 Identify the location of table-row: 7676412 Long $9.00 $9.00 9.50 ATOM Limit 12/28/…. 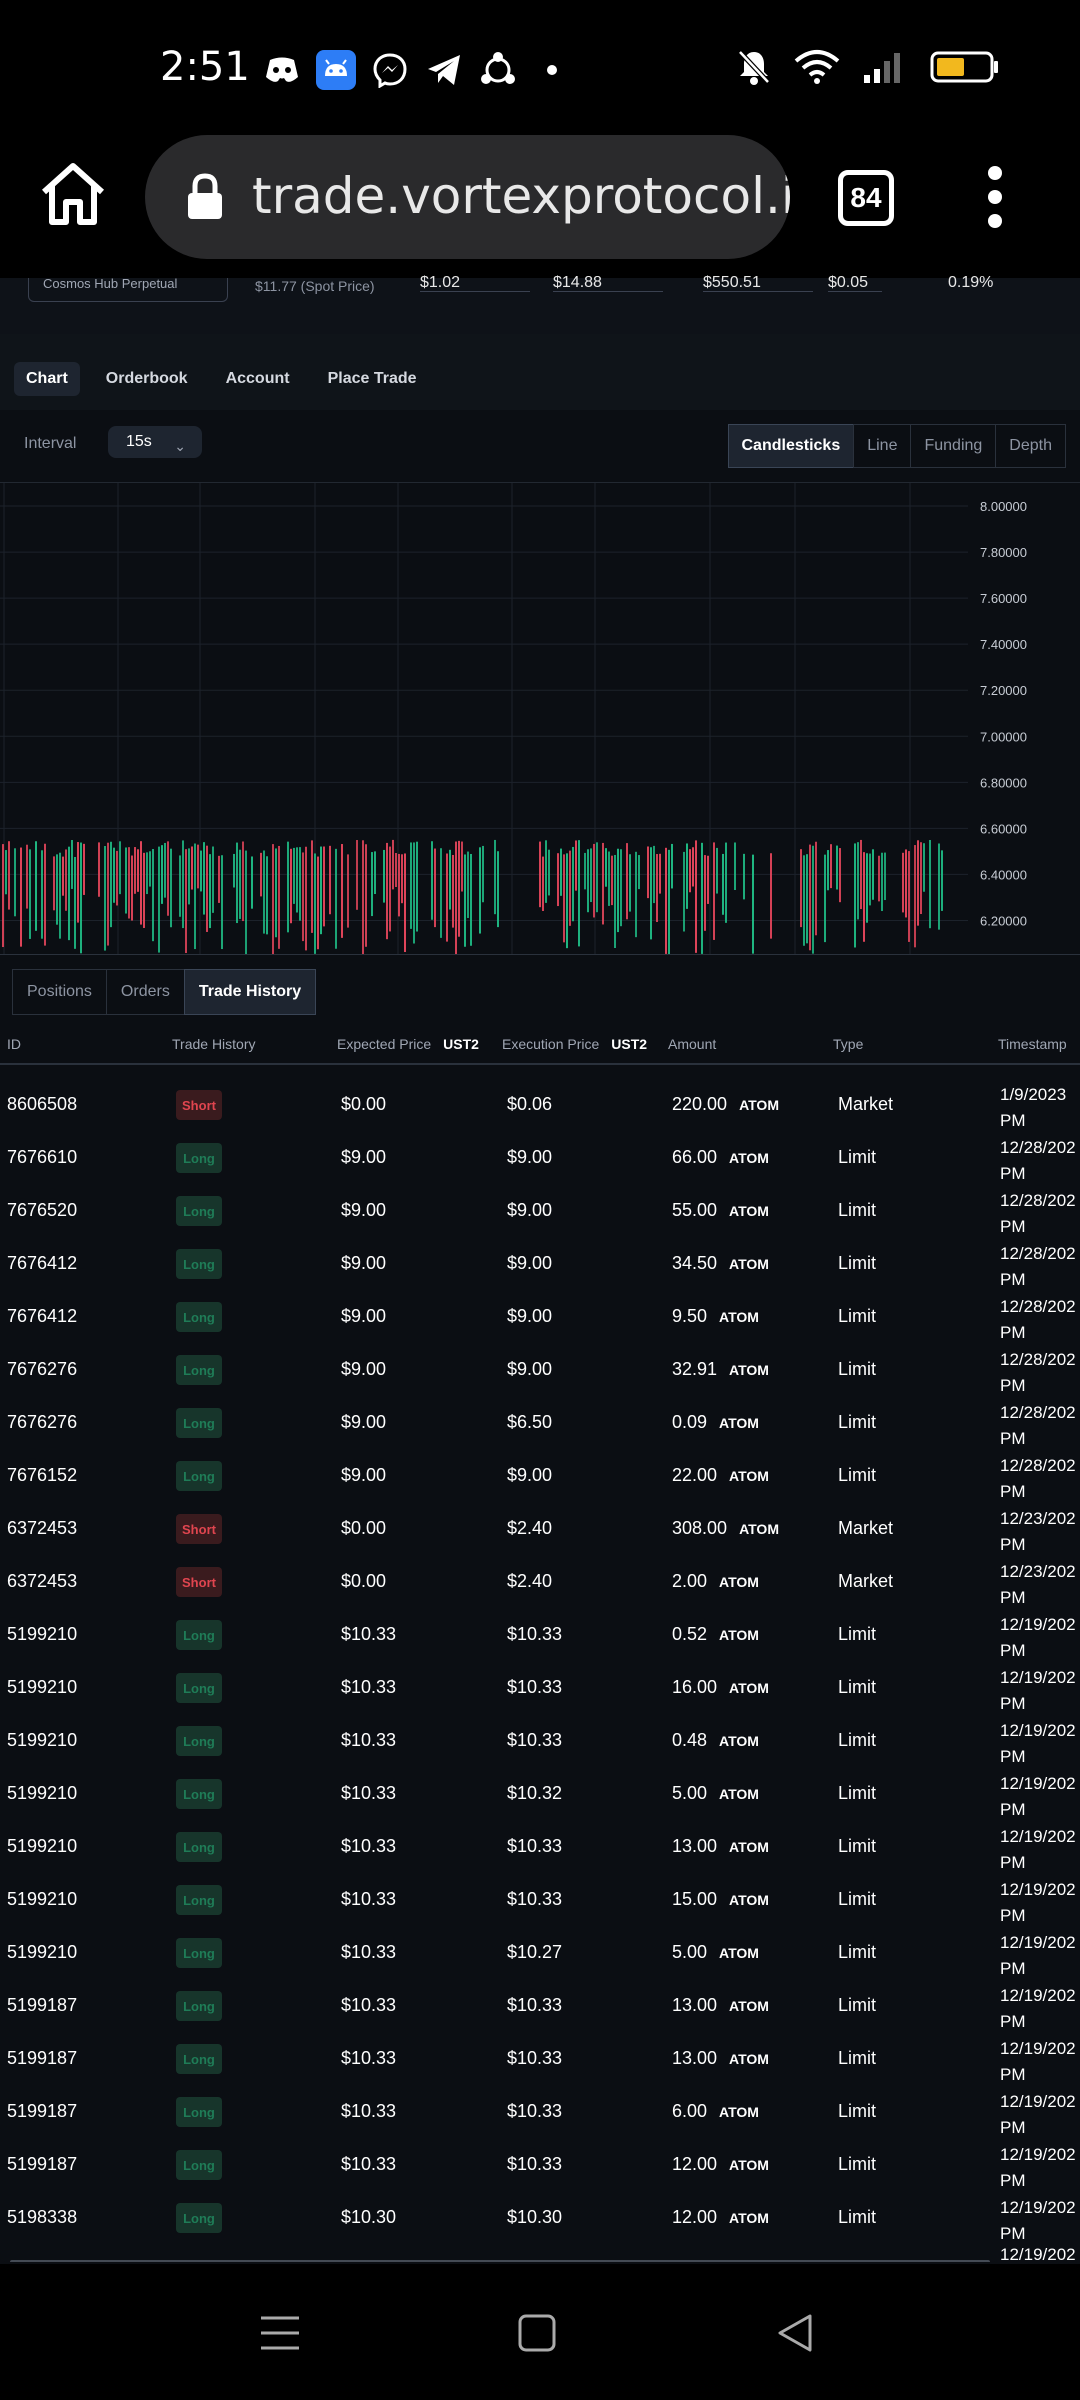
(540, 1318).